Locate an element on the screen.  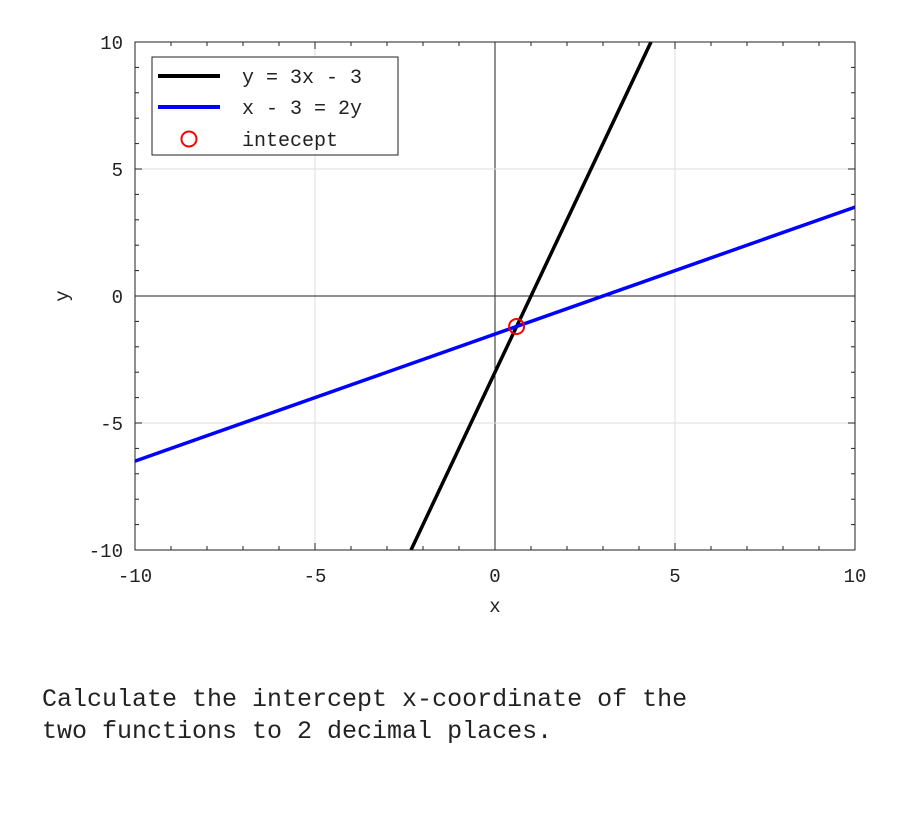
intercept-point is located at coordinates (517, 326).